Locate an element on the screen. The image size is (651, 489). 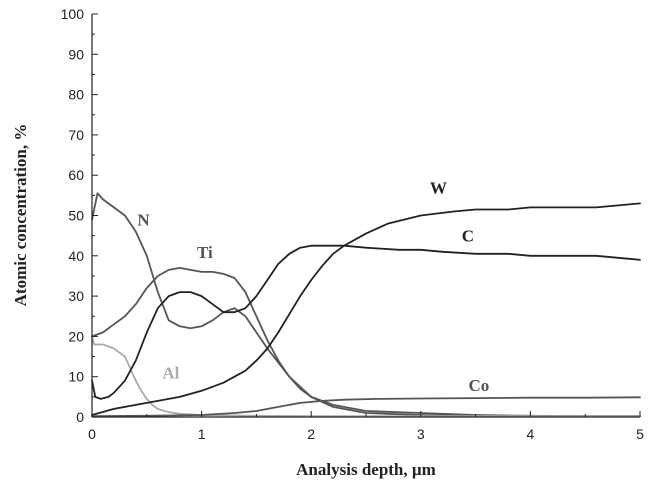
y-axis-title: Atomic concentration, % is located at coordinates (20, 215).